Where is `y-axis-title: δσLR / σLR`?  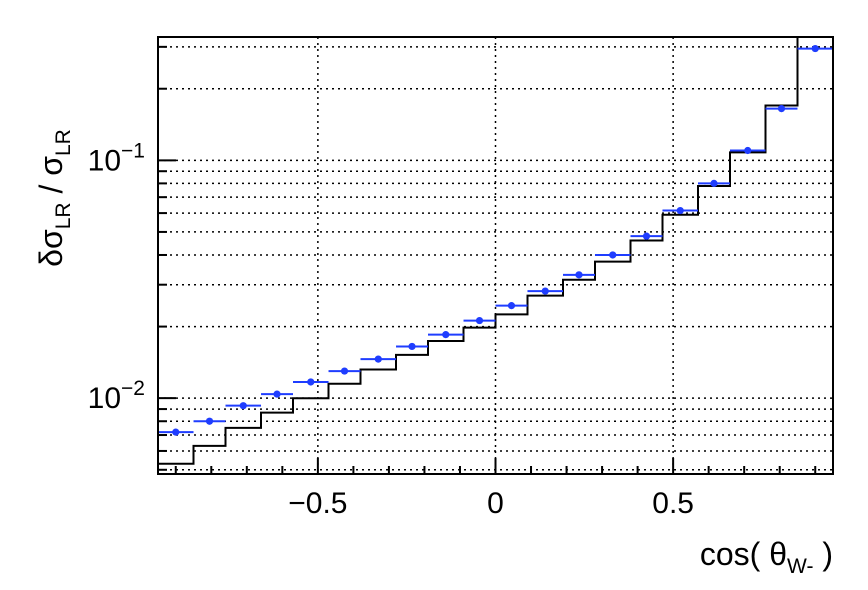 y-axis-title: δσLR / σLR is located at coordinates (54, 198).